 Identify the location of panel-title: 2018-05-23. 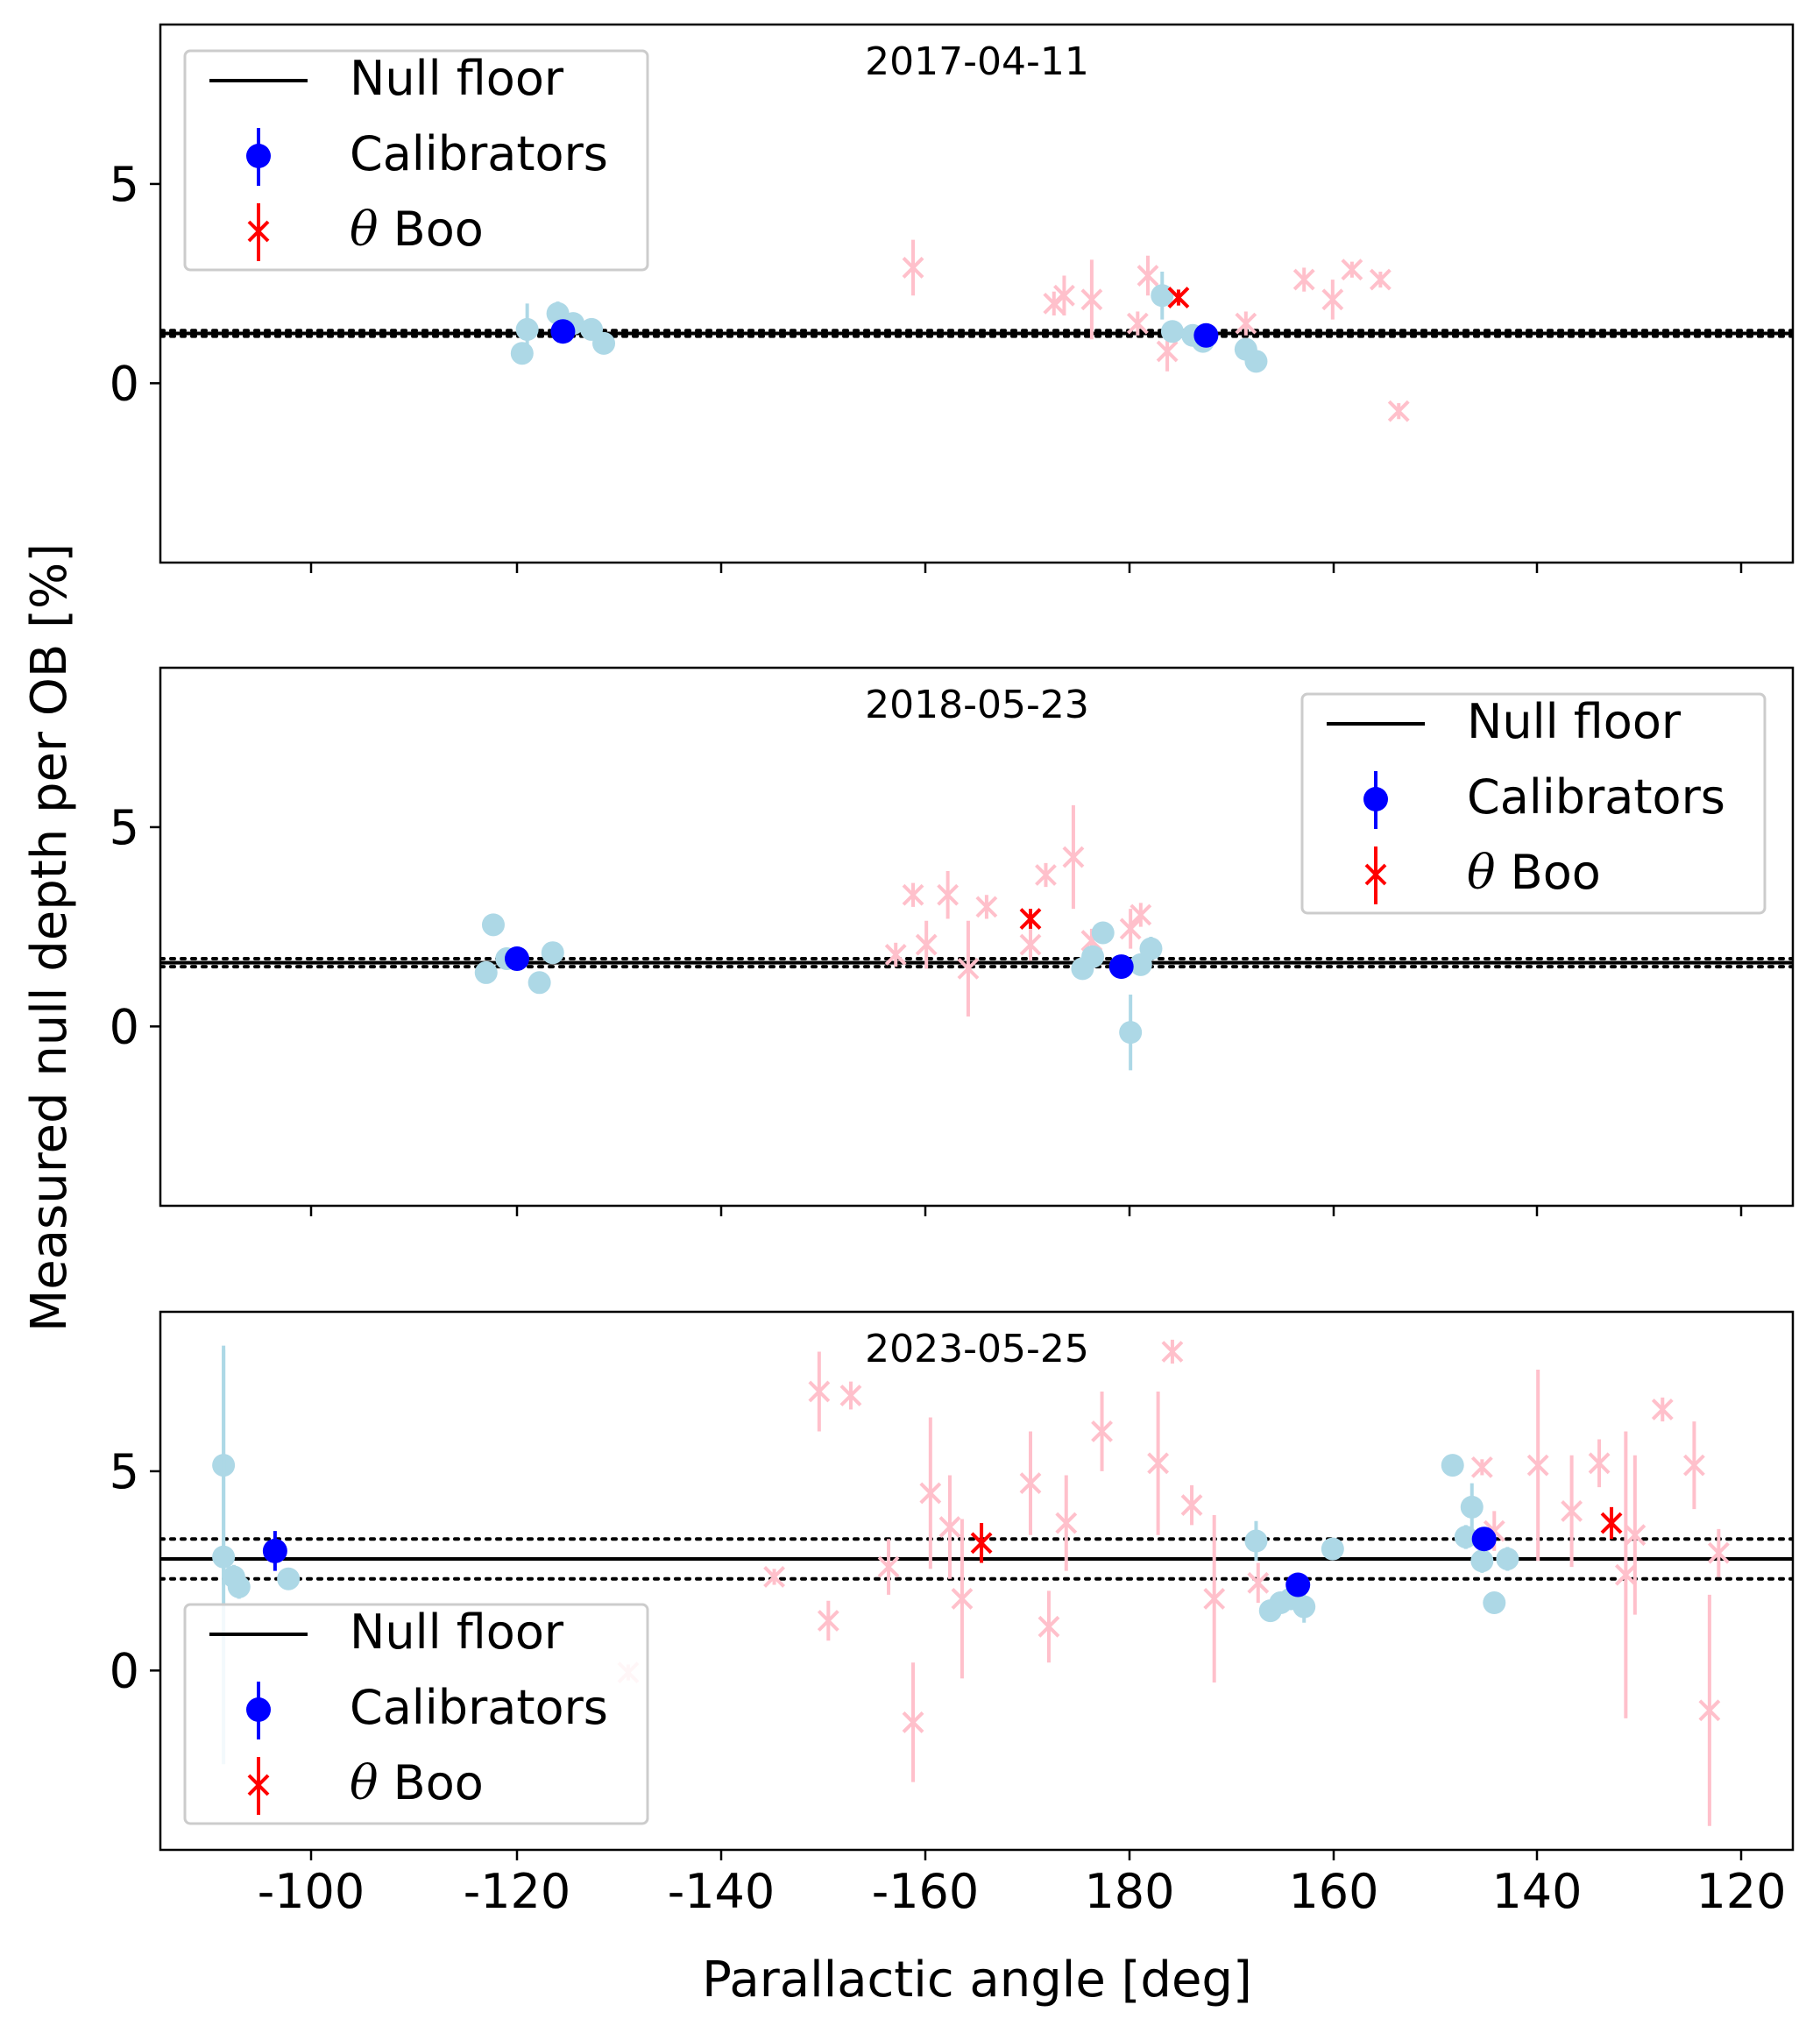
(977, 705).